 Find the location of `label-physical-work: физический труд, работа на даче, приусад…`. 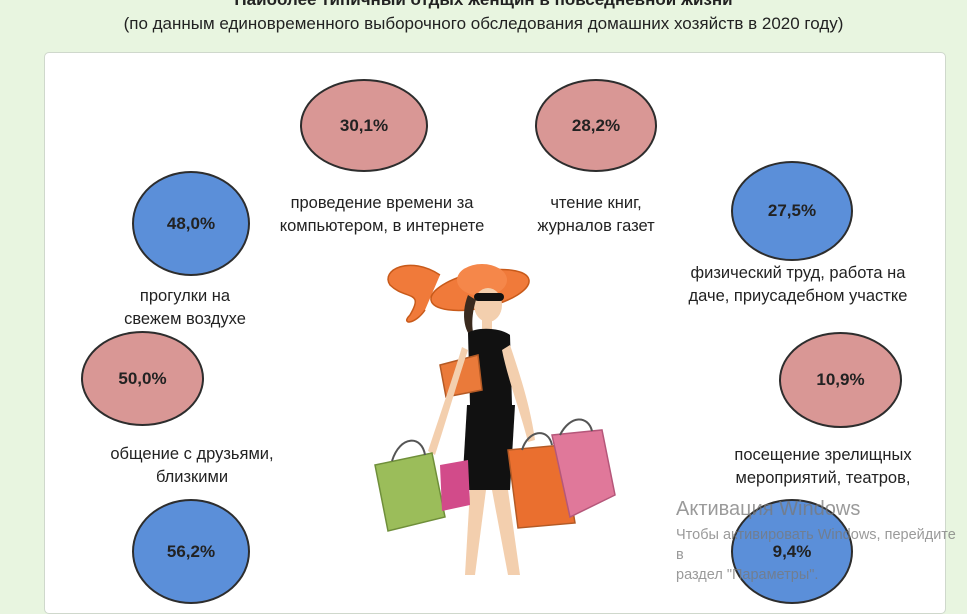

label-physical-work: физический труд, работа на даче, приусад… is located at coordinates (798, 284).